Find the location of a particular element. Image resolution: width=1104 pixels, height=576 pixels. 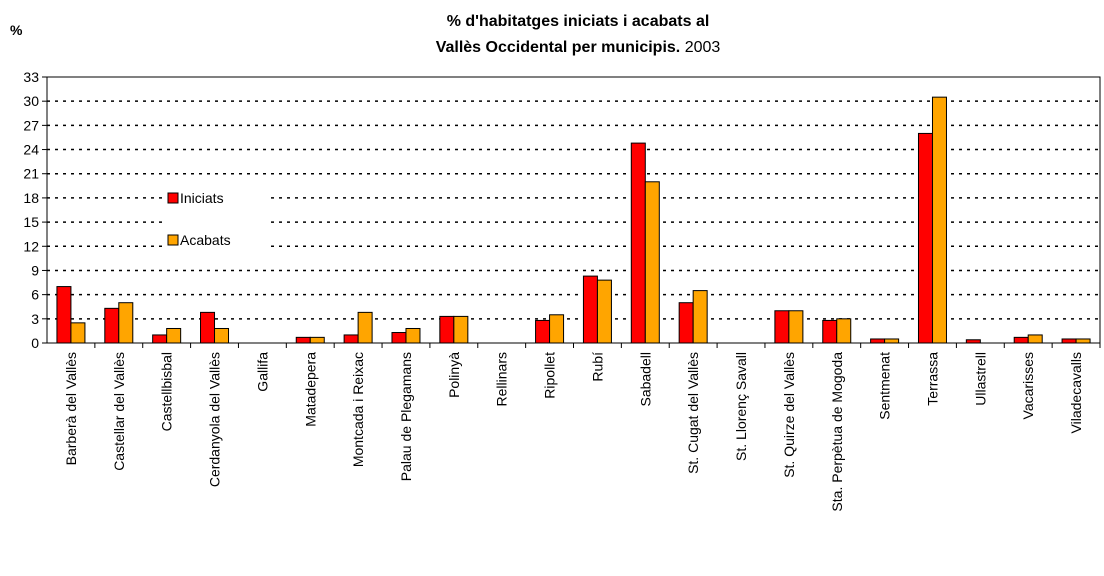

x-tick-label: Sabadell is located at coordinates (645, 379).